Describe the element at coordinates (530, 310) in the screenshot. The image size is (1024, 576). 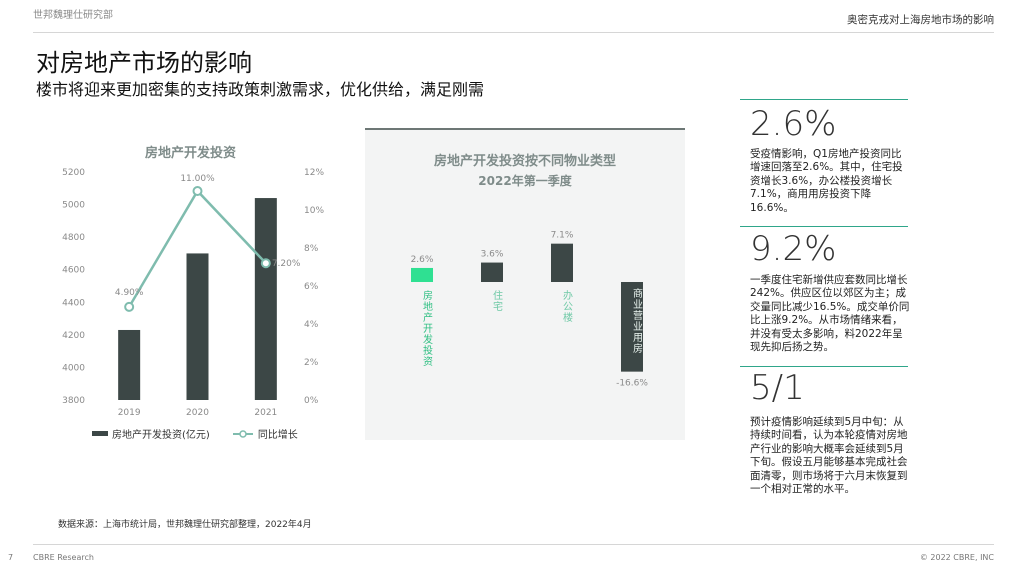
I see `chart2-svg: 2.6% 3.6% 7.1% -16.6% 房地产开发投资 住宅 办公楼 商业营业用房` at that location.